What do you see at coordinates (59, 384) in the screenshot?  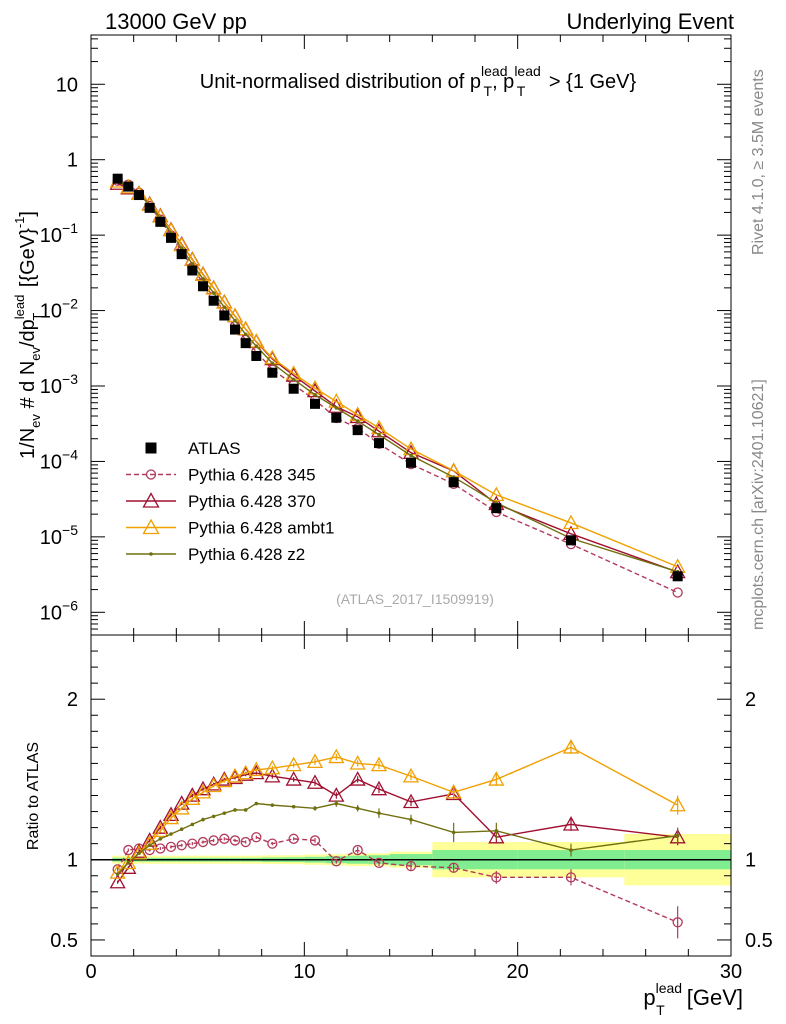 I see `y-tick-label: 10⁻³` at bounding box center [59, 384].